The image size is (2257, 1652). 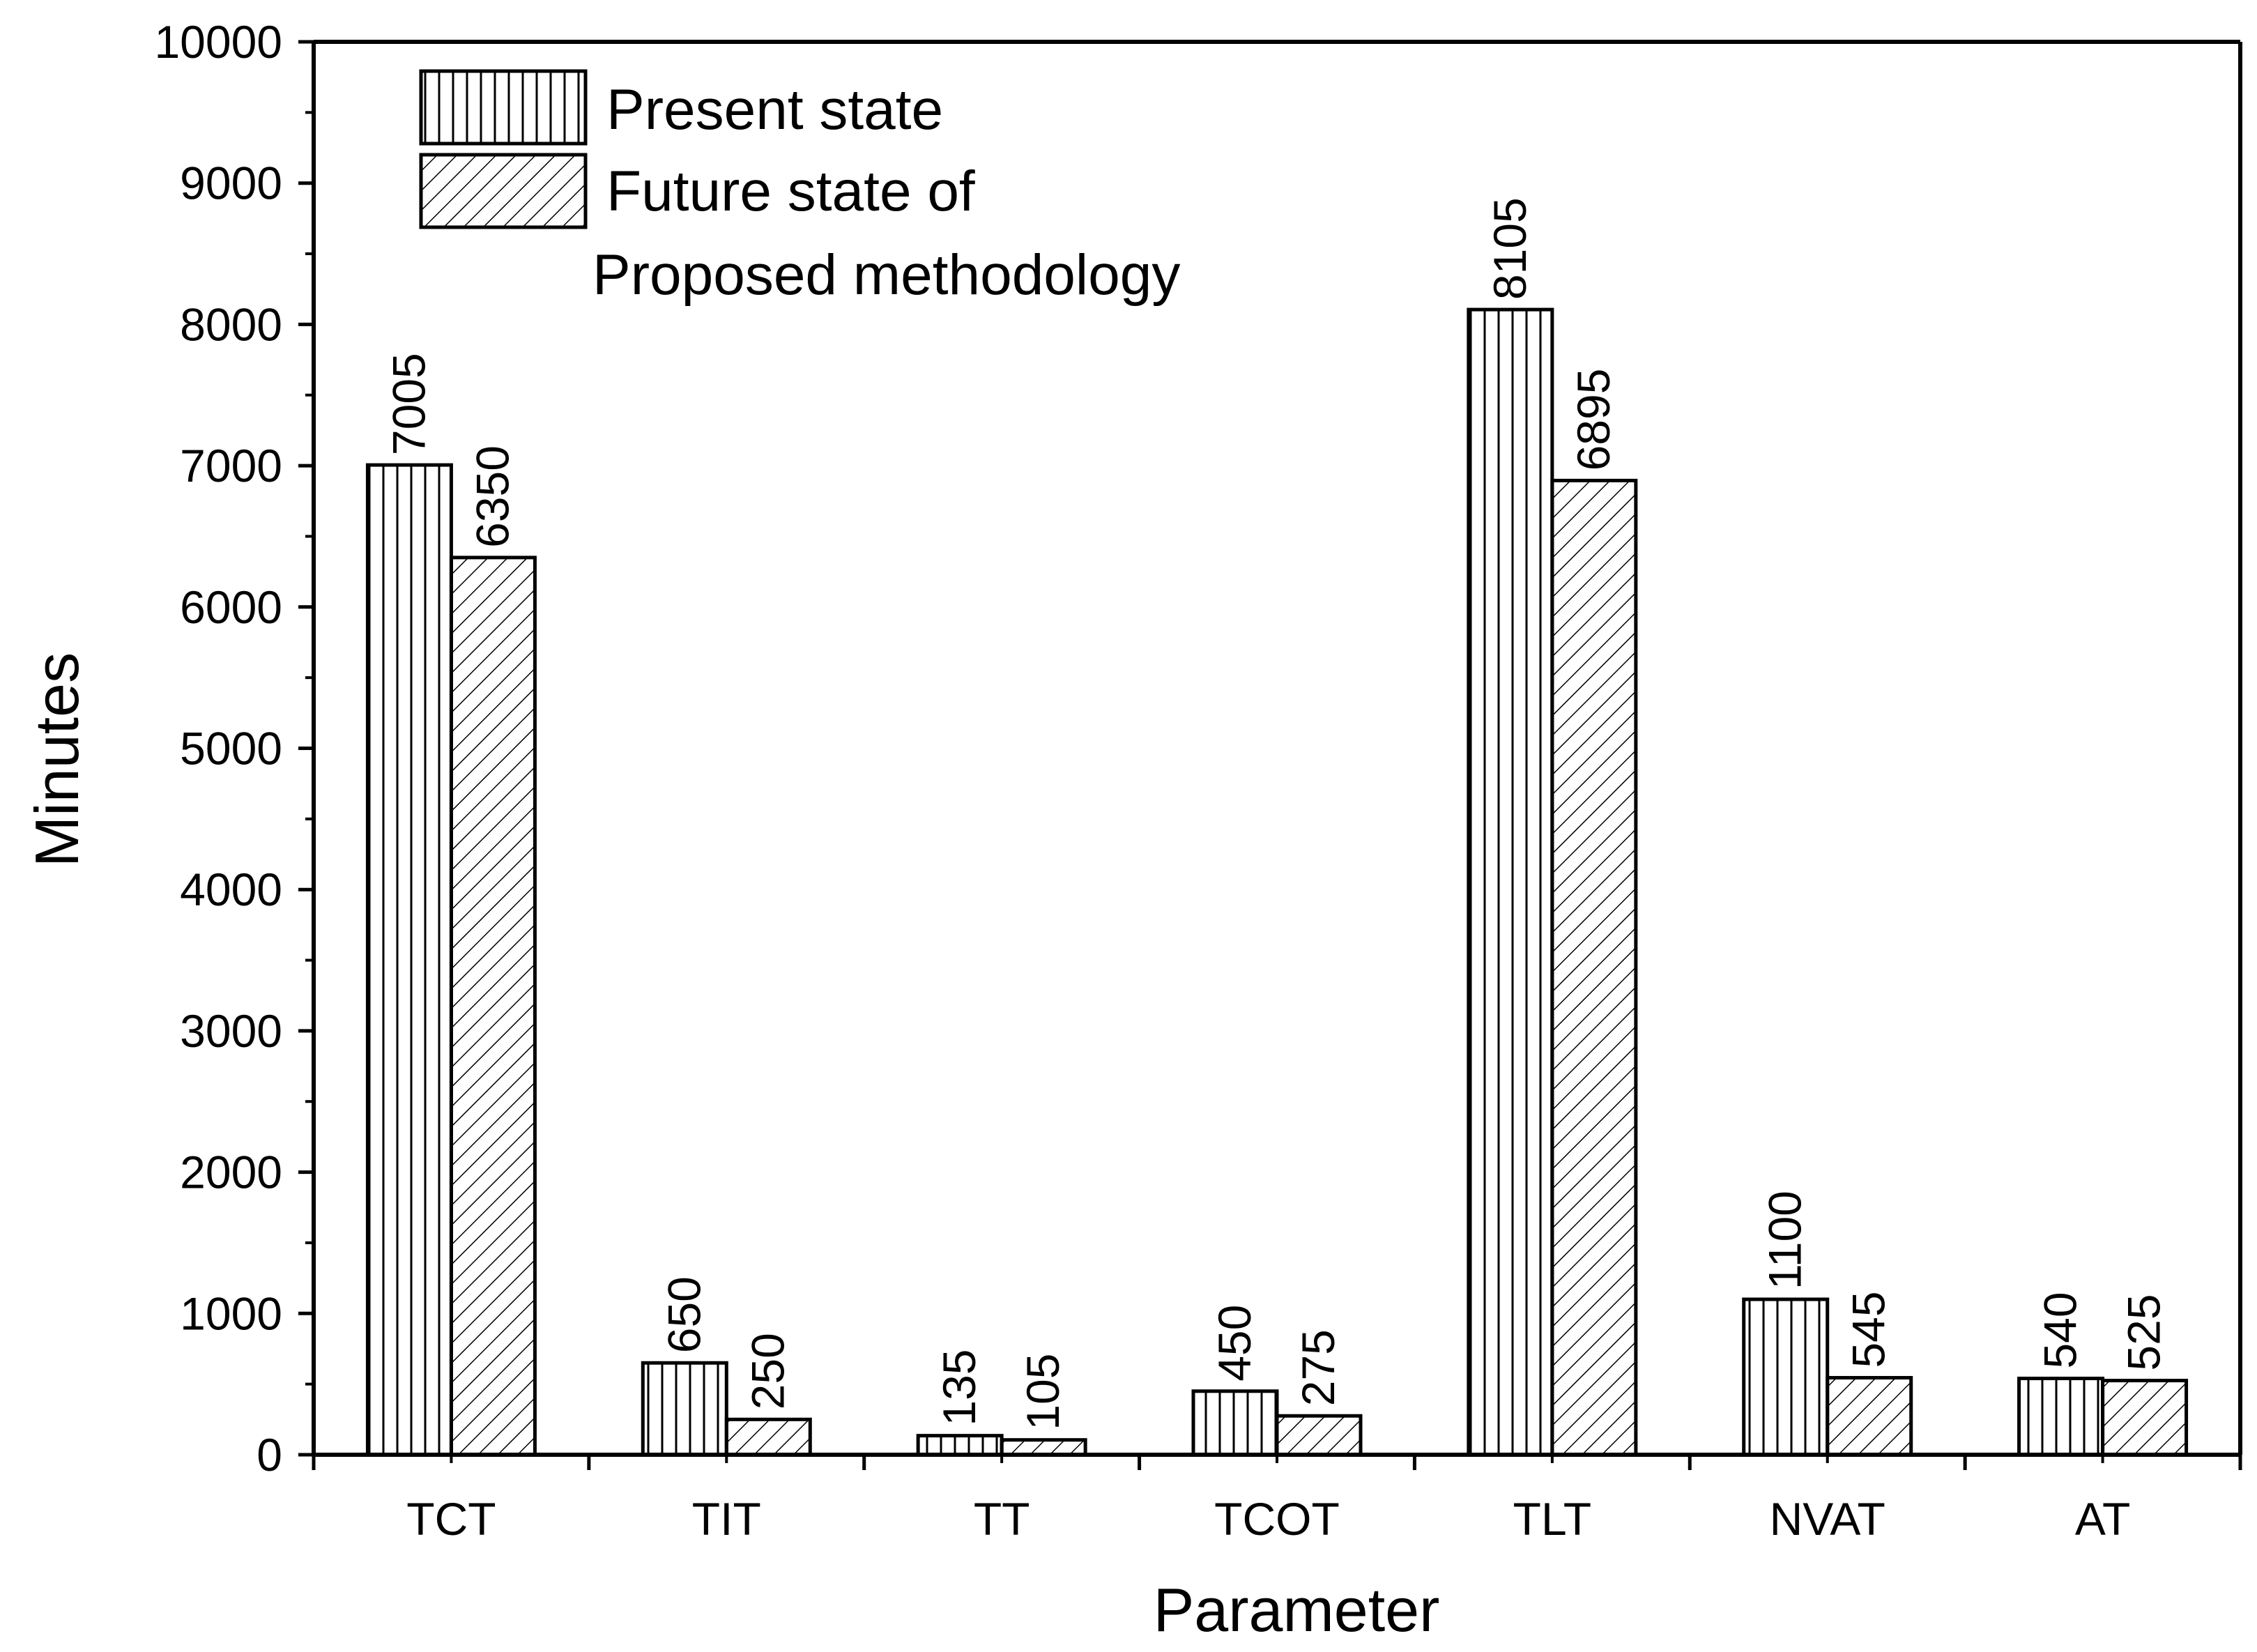 I want to click on x-tick-label-tt: TT, so click(x=1002, y=1519).